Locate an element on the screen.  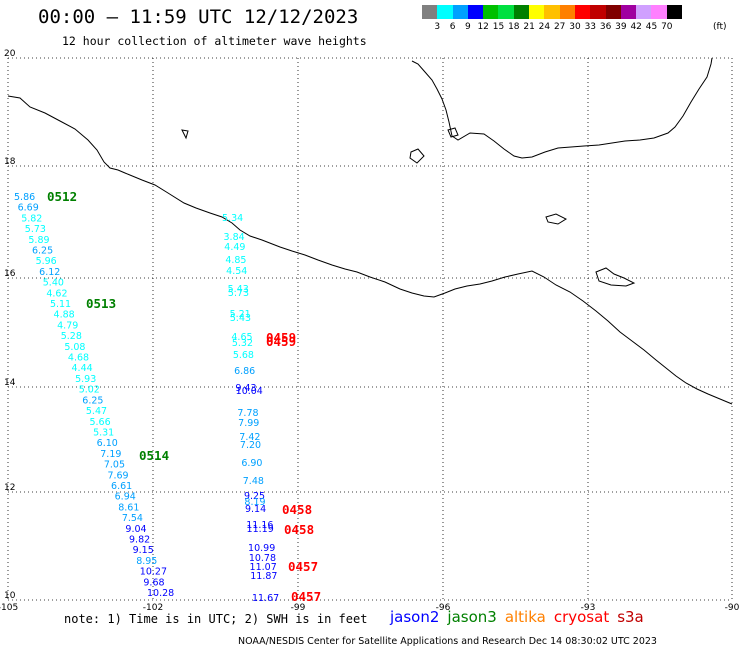
legend-tick-label: 27 is located at coordinates (559, 27).